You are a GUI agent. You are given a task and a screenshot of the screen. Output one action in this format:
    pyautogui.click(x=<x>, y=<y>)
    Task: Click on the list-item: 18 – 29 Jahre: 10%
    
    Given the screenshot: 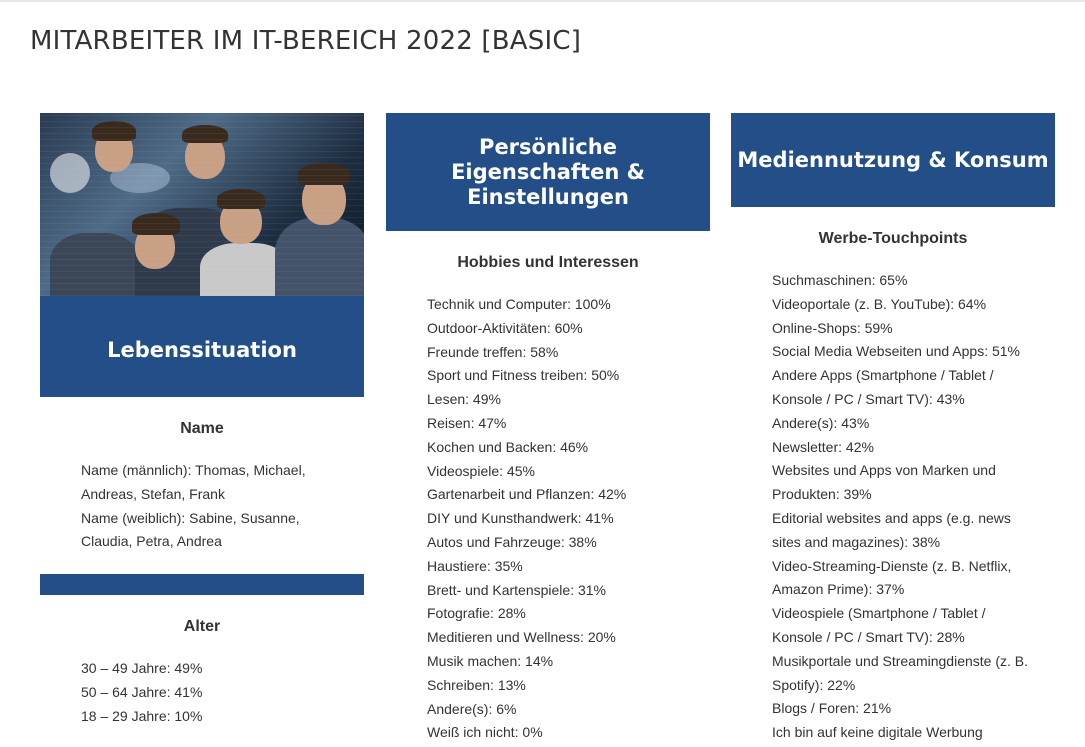 What is the action you would take?
    pyautogui.click(x=142, y=715)
    